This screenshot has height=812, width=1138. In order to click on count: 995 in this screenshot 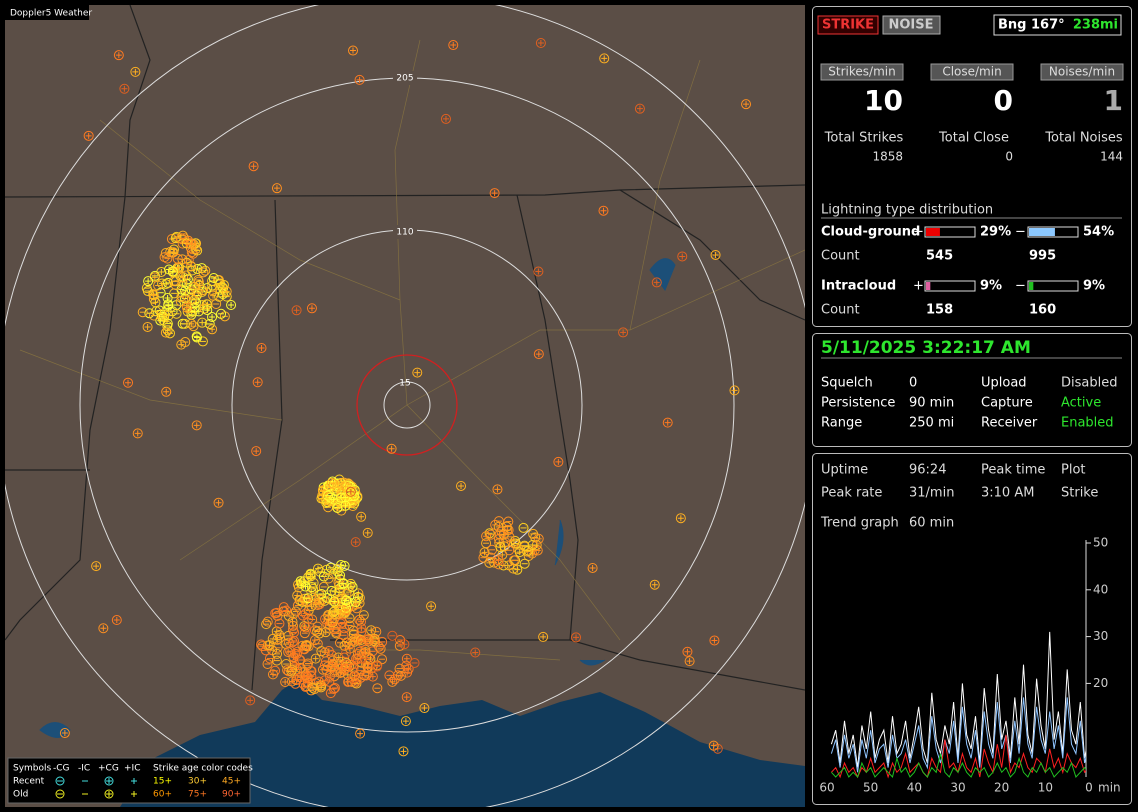, I will do `click(1042, 256)`.